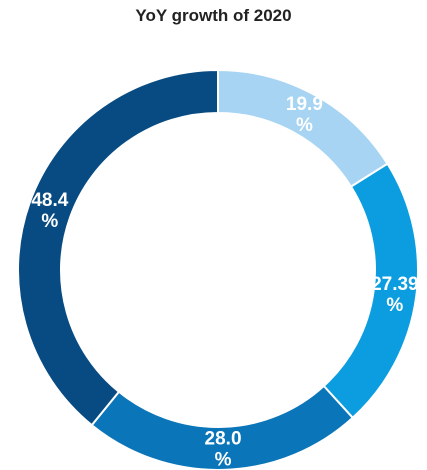  What do you see at coordinates (304, 115) in the screenshot?
I see `slice-label-0: 19.9%` at bounding box center [304, 115].